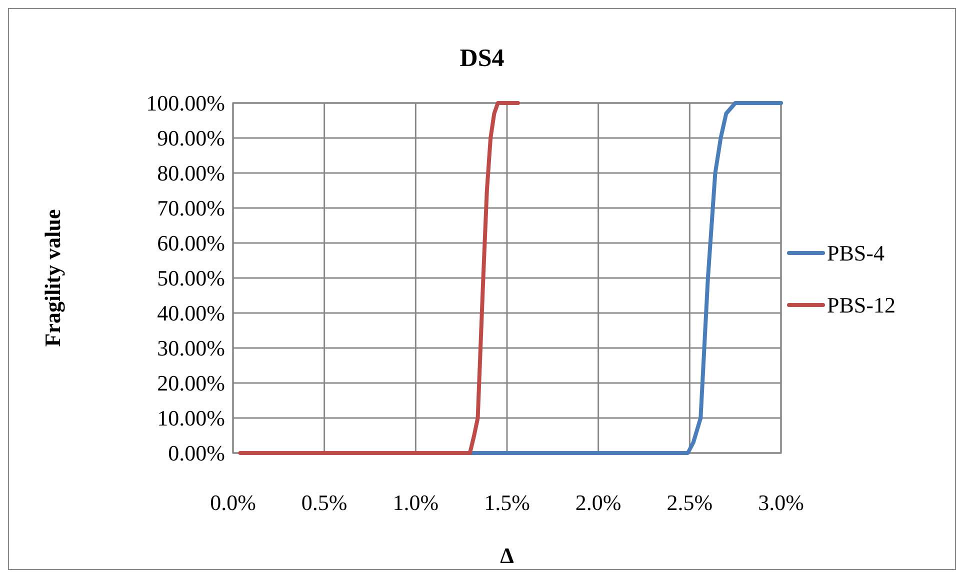 The width and height of the screenshot is (964, 578). Describe the element at coordinates (507, 502) in the screenshot. I see `x-tick-label: 1.5%` at that location.